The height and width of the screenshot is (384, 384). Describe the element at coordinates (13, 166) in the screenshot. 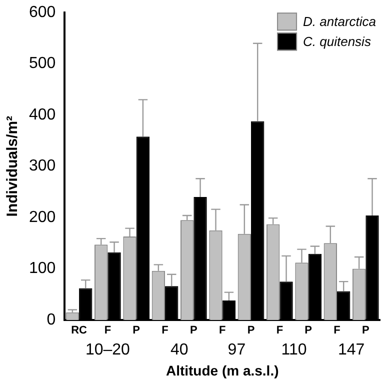

I see `y-axis-title: Individuals/m²` at that location.